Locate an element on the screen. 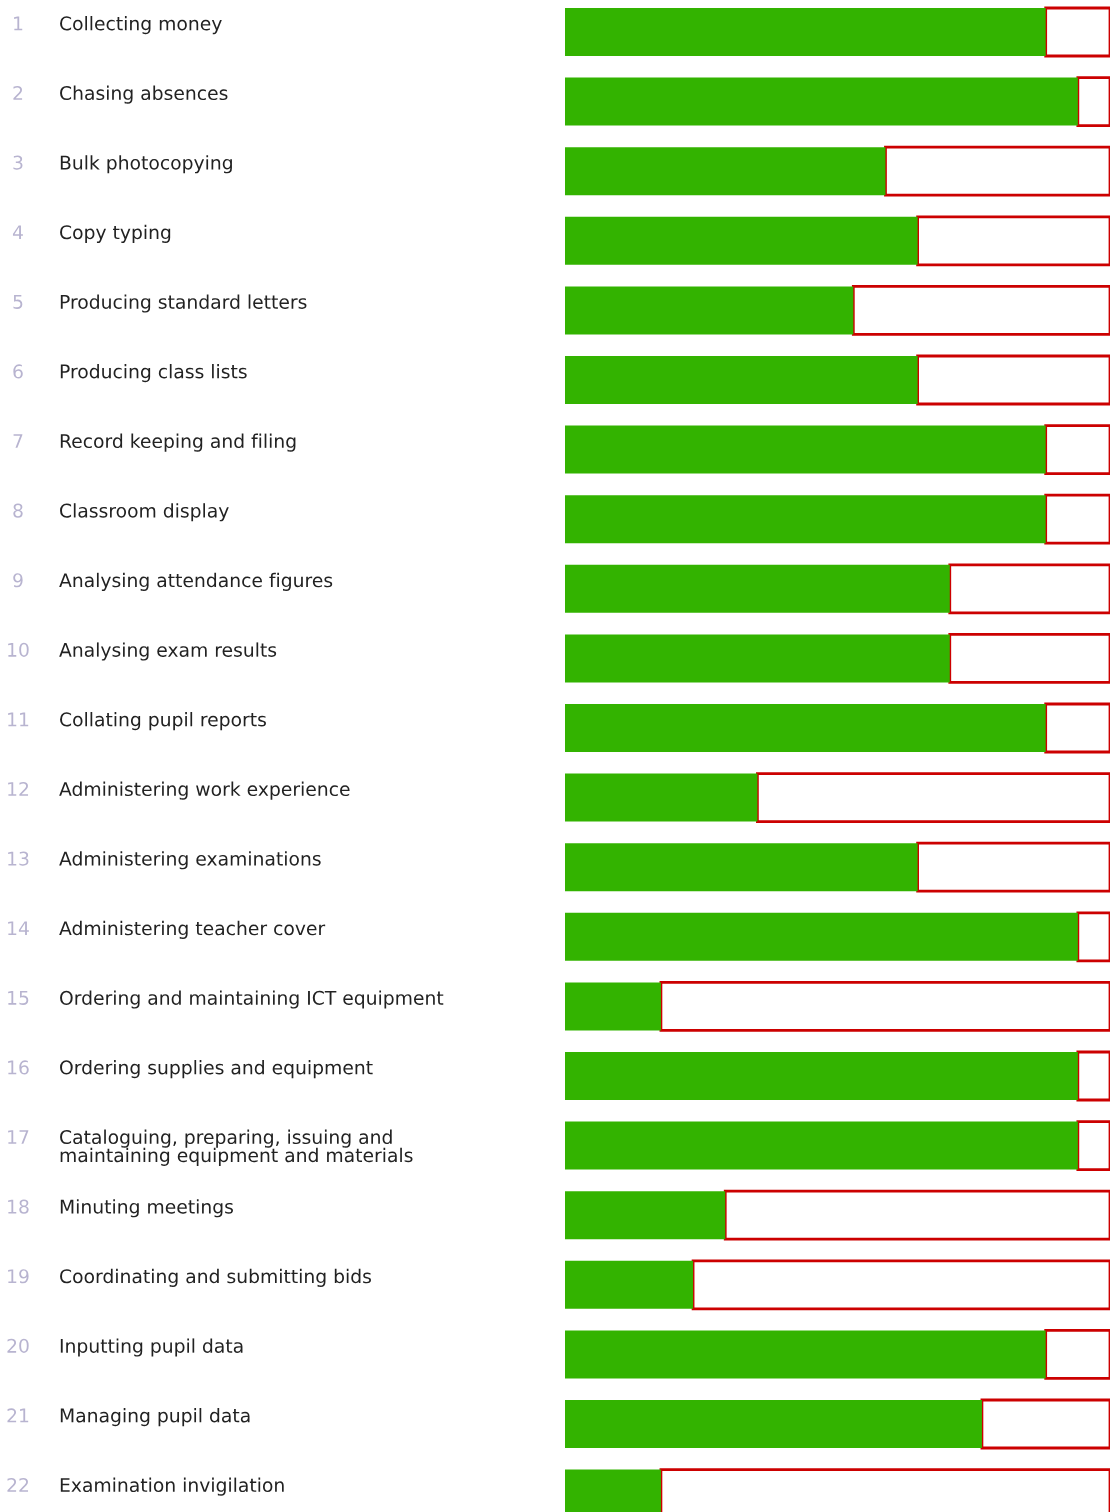 The height and width of the screenshot is (1512, 1113). category-label: 16 Ordering supplies and equipment is located at coordinates (190, 1069).